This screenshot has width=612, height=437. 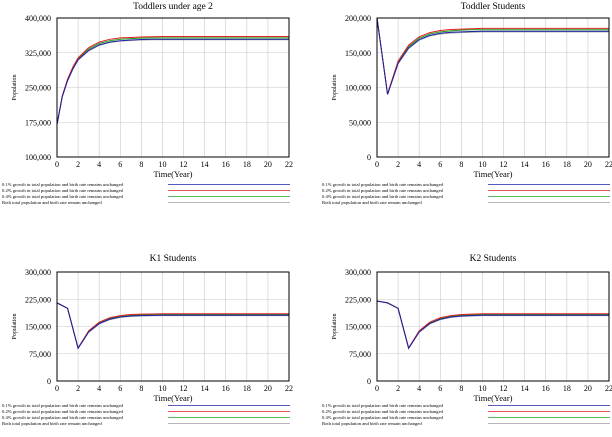 I want to click on y-tick-label: 175,000, so click(x=38, y=122).